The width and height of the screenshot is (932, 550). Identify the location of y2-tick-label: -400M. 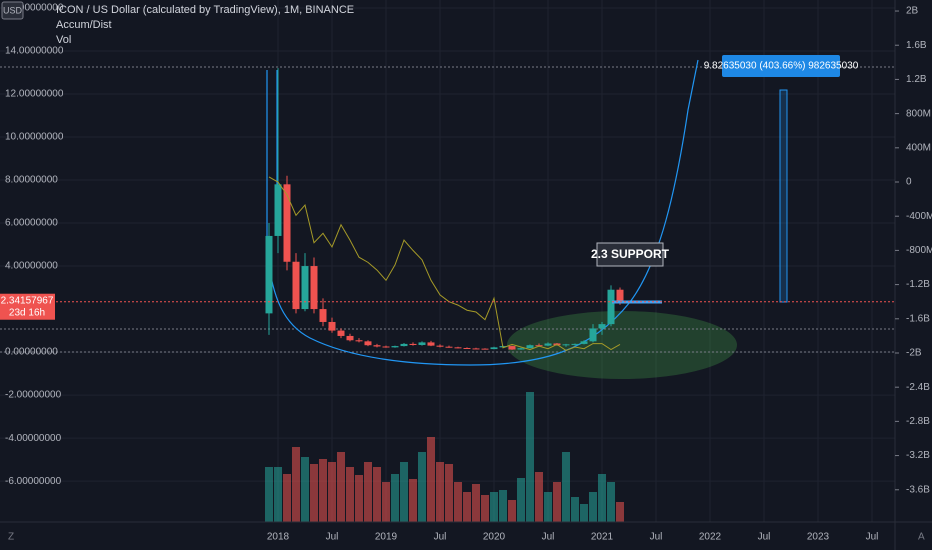
(919, 216).